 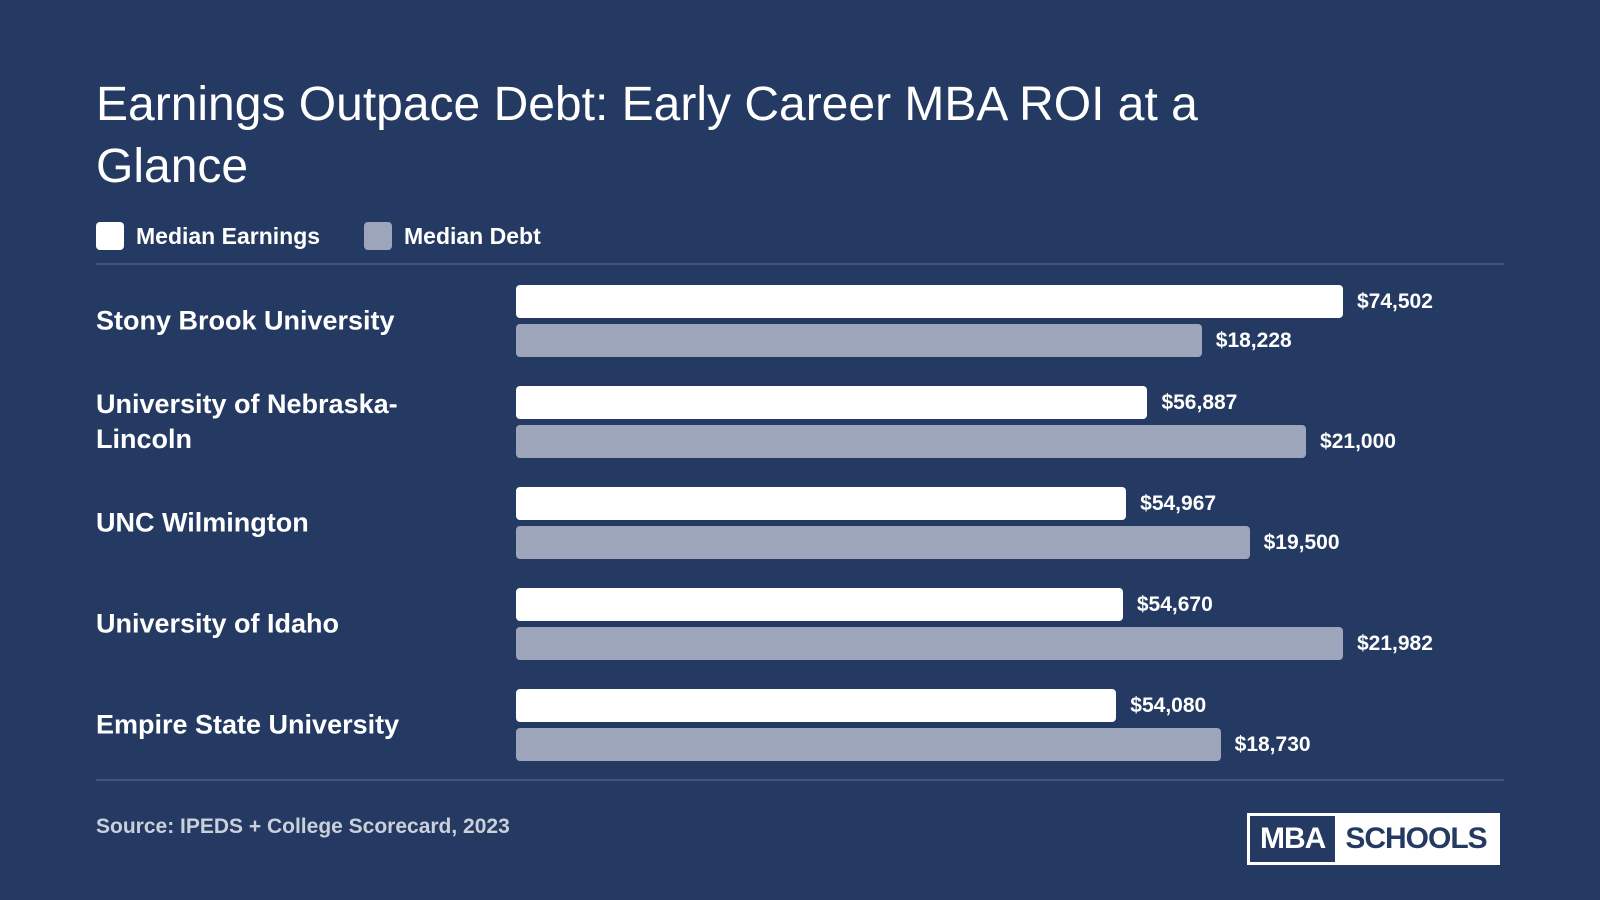 I want to click on legend-label: Median Debt, so click(x=472, y=235).